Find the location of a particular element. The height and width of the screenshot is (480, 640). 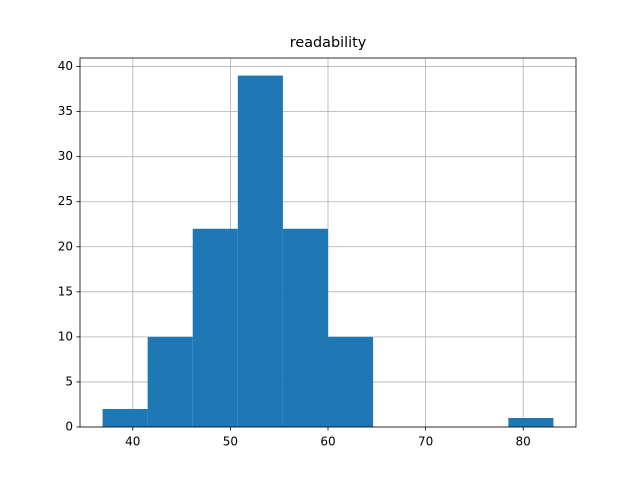

y-tick-label: 0 is located at coordinates (69, 427).